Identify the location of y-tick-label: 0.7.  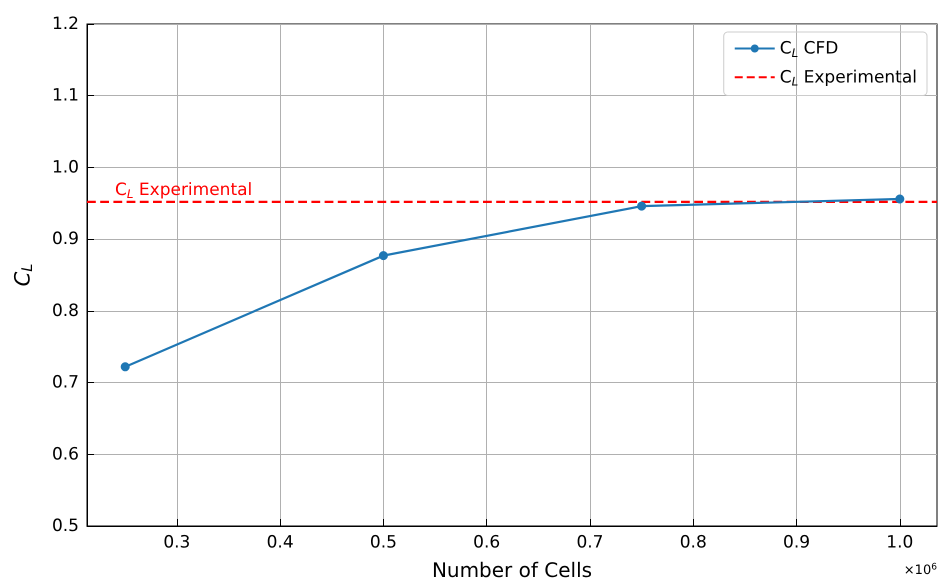
(65, 382).